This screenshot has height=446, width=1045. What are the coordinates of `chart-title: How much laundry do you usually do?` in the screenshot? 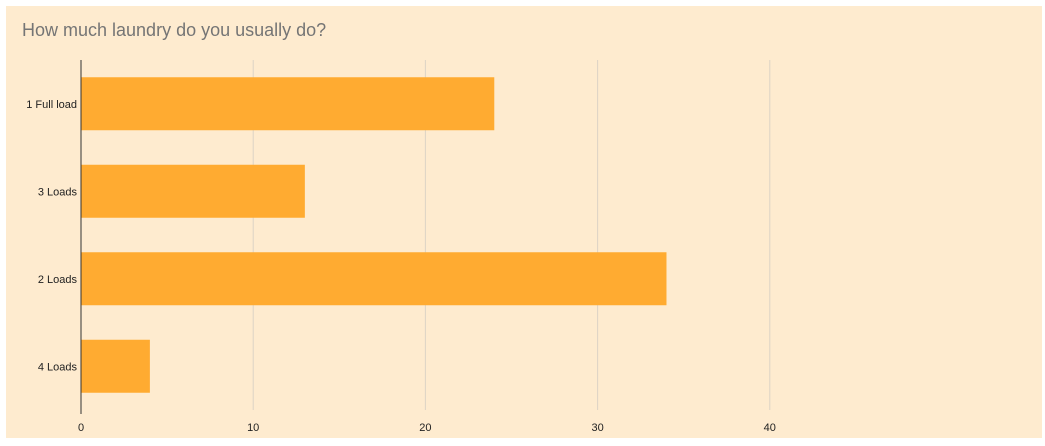 It's located at (174, 30).